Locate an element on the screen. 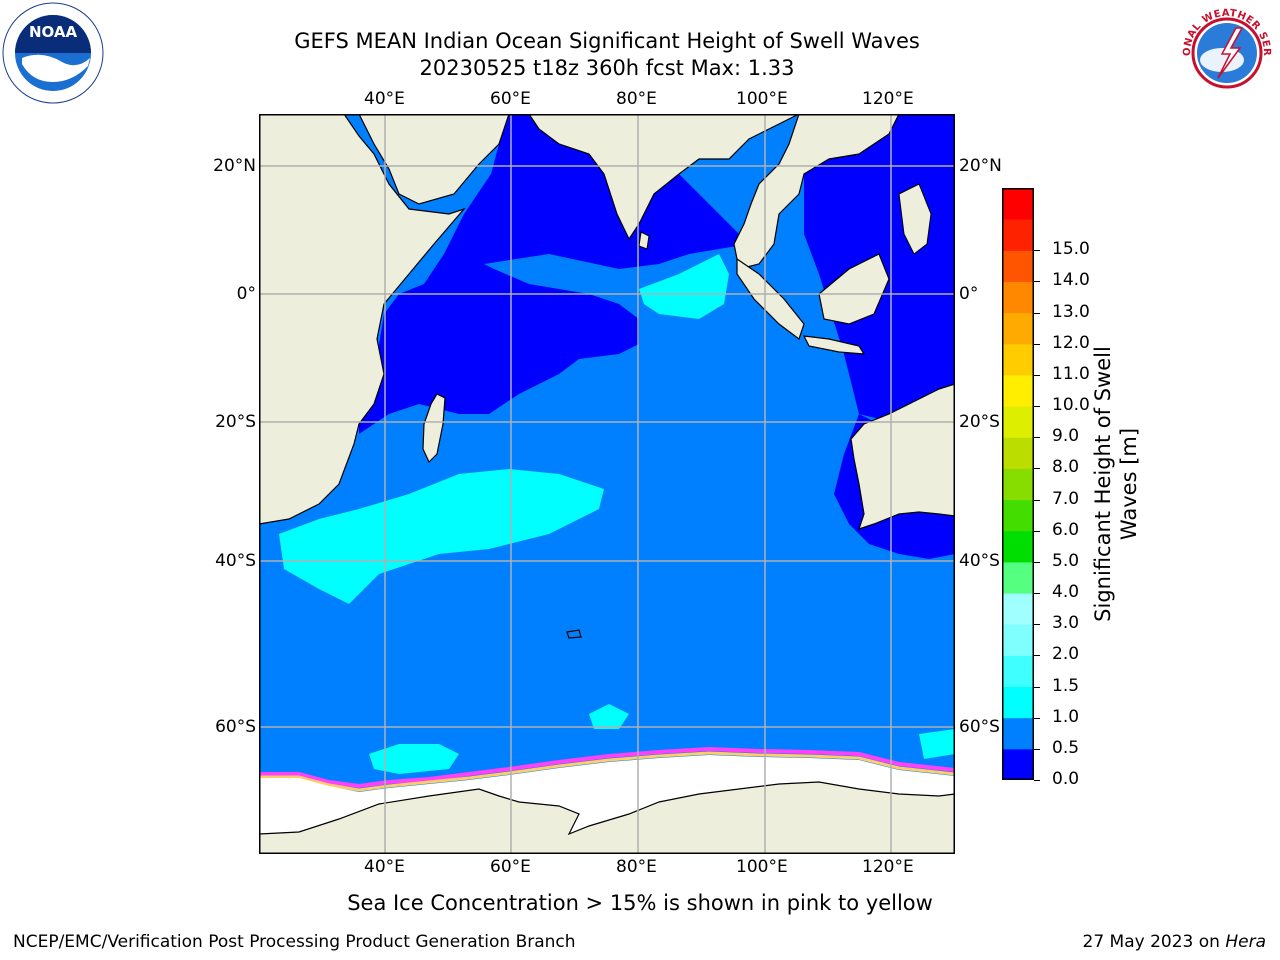 The height and width of the screenshot is (960, 1280). footer-date: 27 May 2023 on Hera is located at coordinates (1175, 942).